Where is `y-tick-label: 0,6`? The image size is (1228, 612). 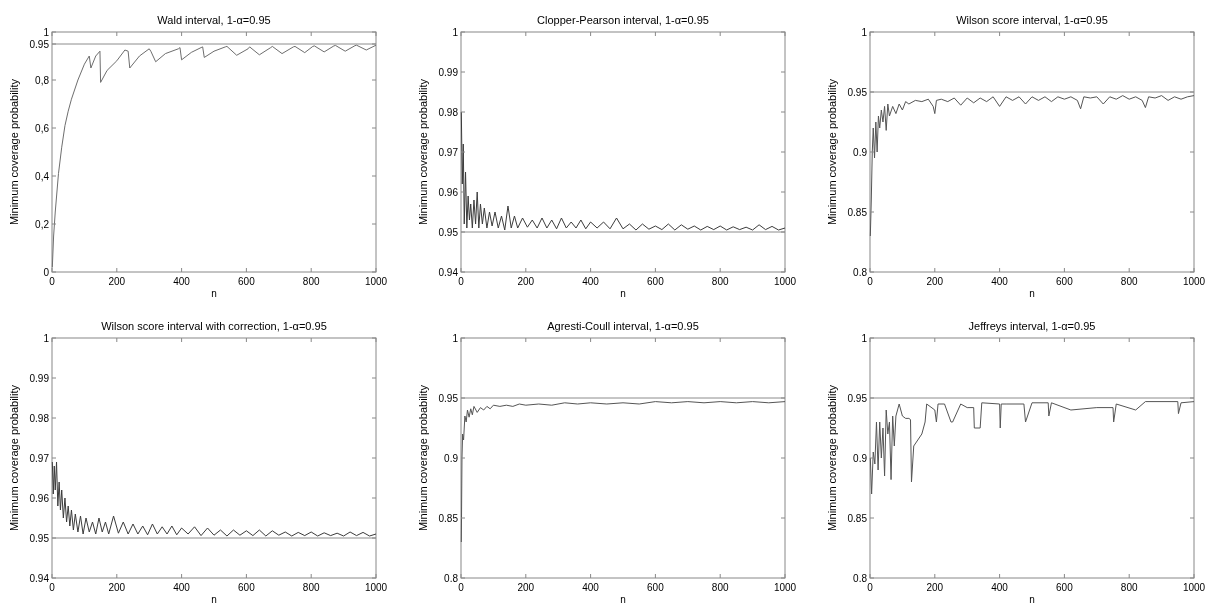 y-tick-label: 0,6 is located at coordinates (42, 128).